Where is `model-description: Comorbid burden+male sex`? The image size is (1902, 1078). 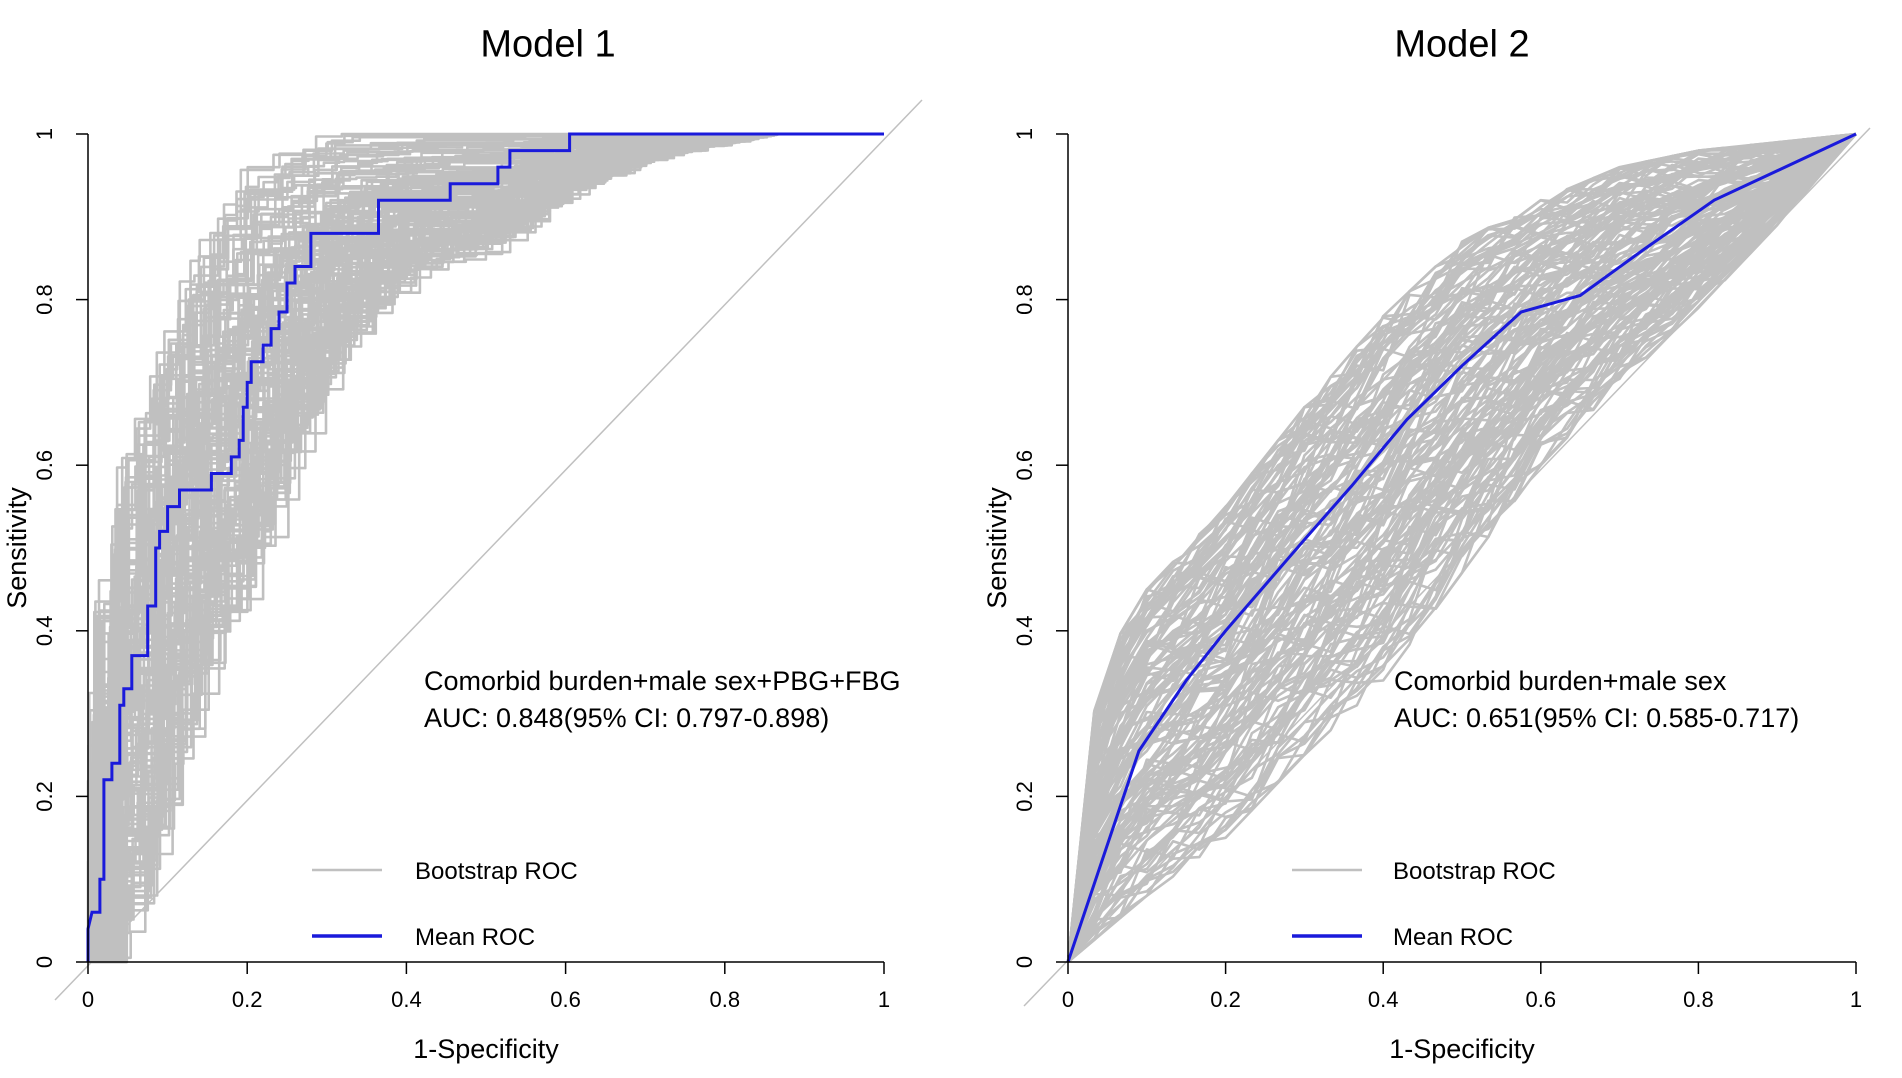 model-description: Comorbid burden+male sex is located at coordinates (1560, 681).